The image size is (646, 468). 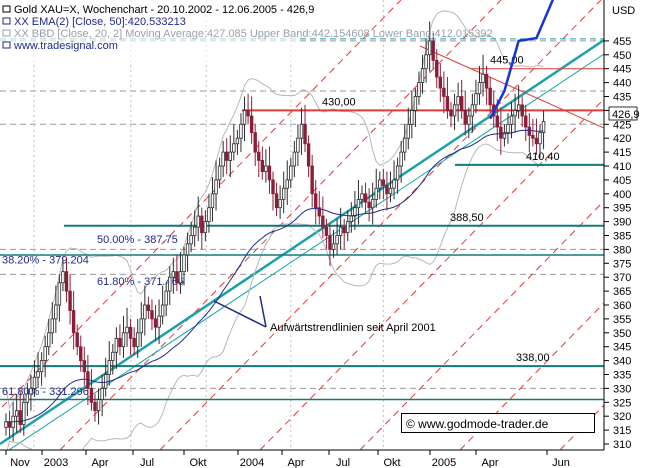 What do you see at coordinates (252, 462) in the screenshot?
I see `x-tick-label: 2004` at bounding box center [252, 462].